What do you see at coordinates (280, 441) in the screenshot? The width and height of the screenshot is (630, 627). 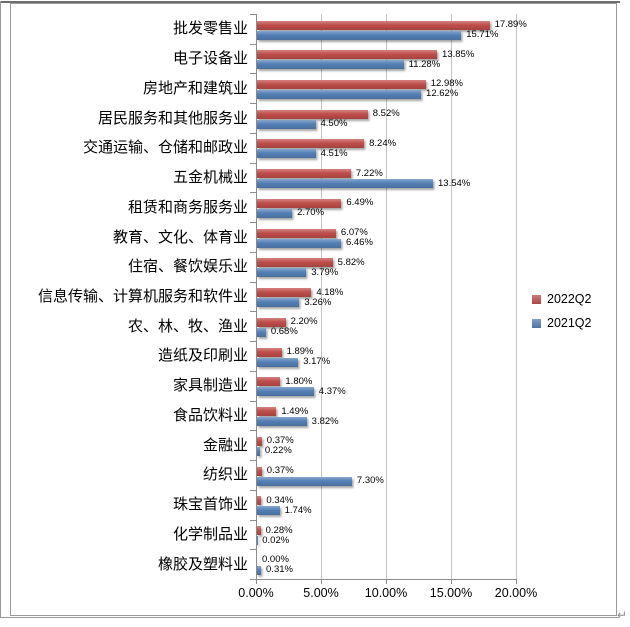 I see `value-label-2022q2-14: 0.37%` at bounding box center [280, 441].